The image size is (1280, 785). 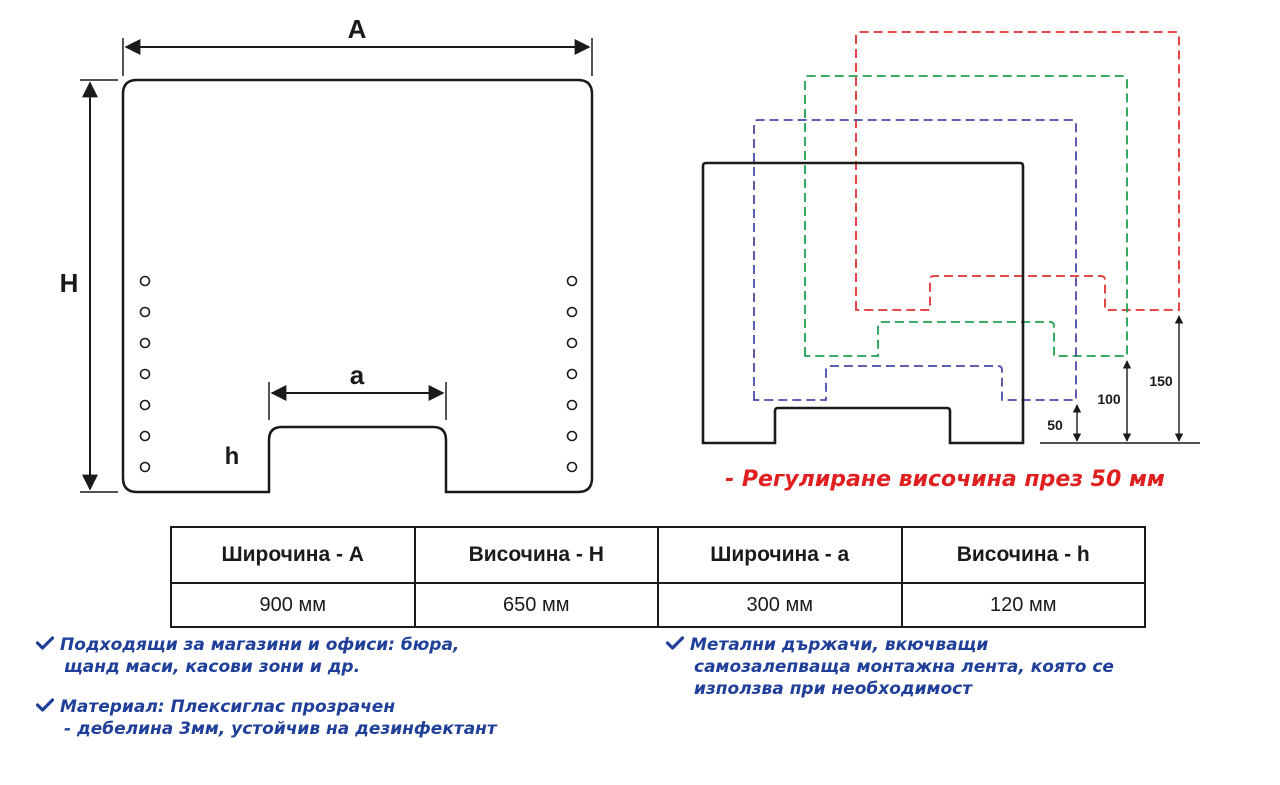 I want to click on header-width-a: Широчина - a, so click(x=780, y=555).